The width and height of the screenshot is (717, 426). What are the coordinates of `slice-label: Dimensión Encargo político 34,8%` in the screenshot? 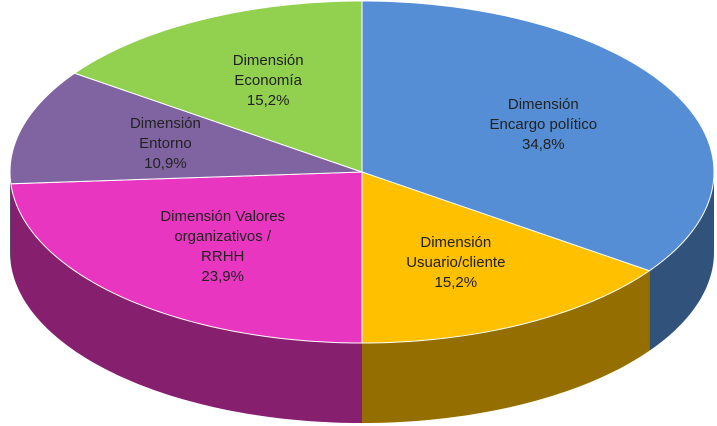 It's located at (543, 125).